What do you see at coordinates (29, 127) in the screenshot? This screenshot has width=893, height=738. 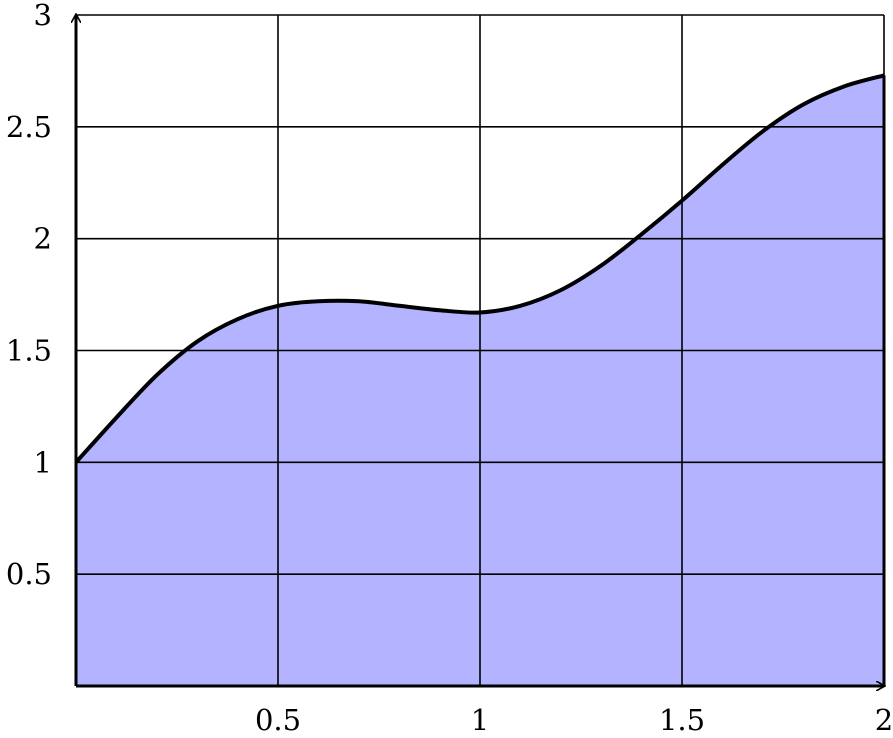 I see `y-tick-label: 2.5` at bounding box center [29, 127].